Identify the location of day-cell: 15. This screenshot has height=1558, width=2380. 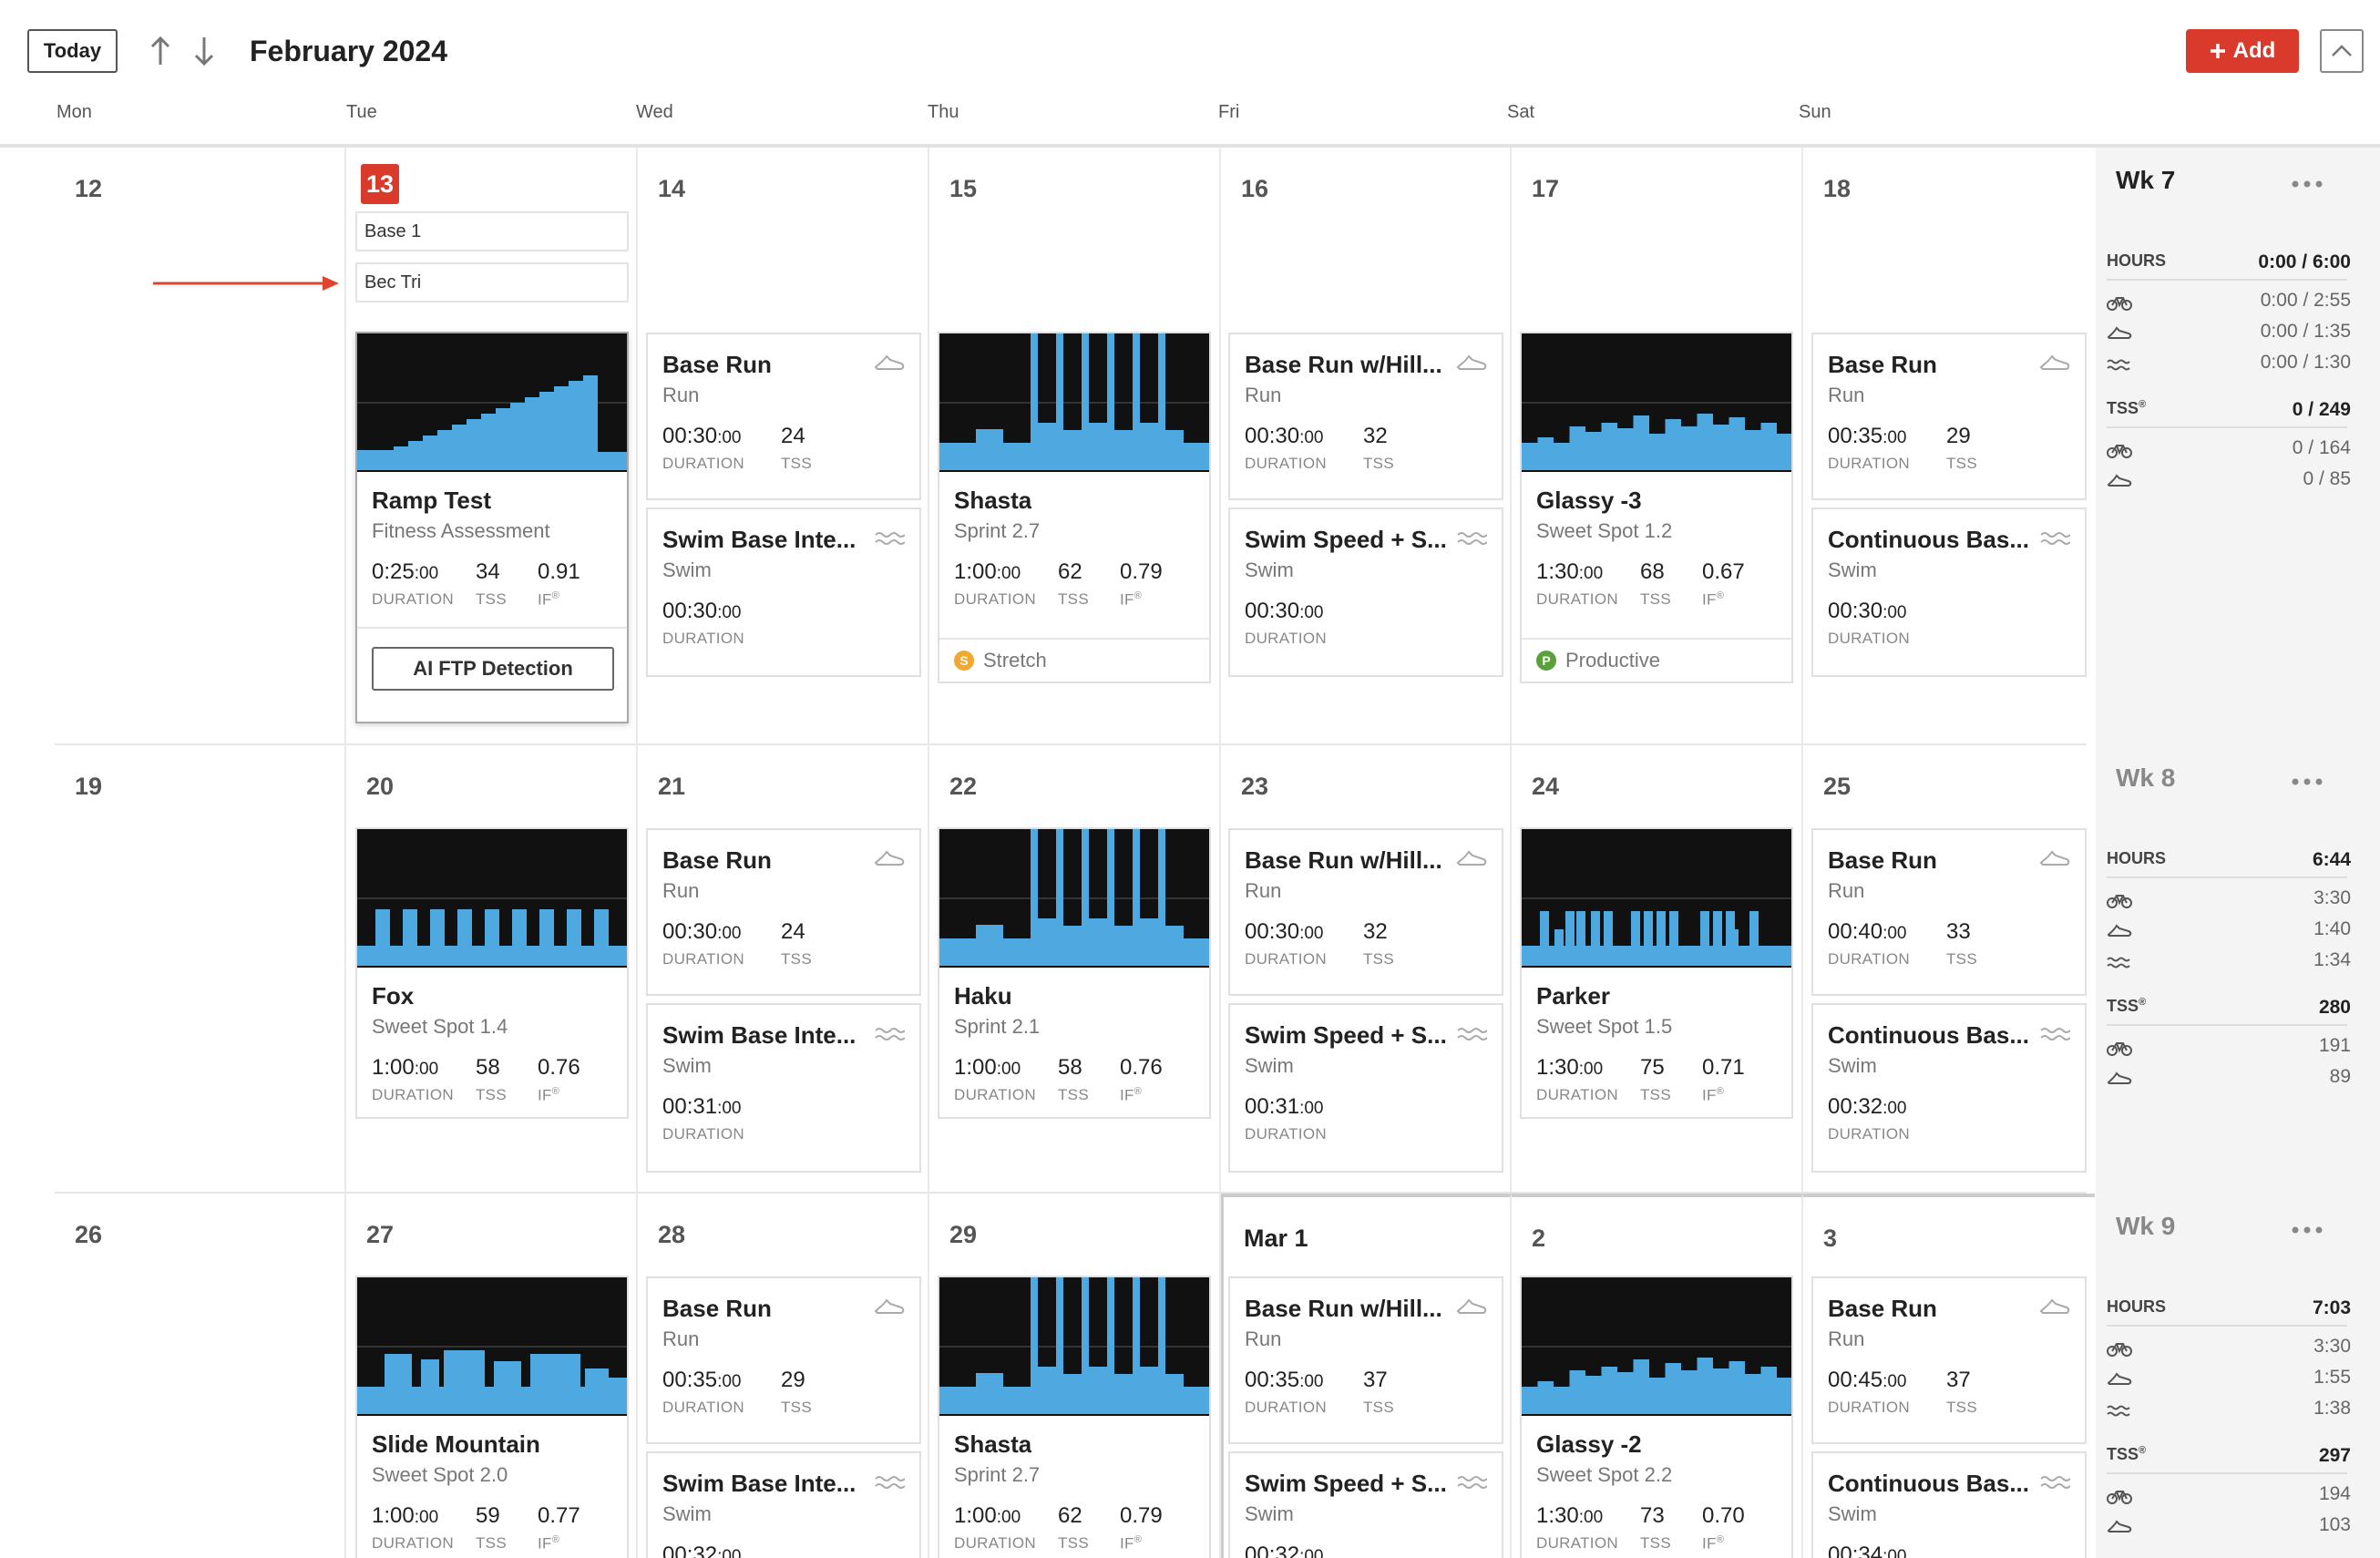
(1075, 447).